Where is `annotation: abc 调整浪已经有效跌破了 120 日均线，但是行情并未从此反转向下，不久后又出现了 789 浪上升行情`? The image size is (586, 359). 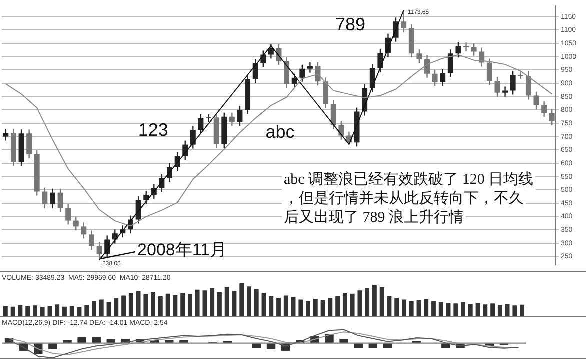
annotation: abc 调整浪已经有效跌破了 120 日均线，但是行情并未从此反转向下，不久后又出现了 789 浪上升行情 is located at coordinates (409, 198).